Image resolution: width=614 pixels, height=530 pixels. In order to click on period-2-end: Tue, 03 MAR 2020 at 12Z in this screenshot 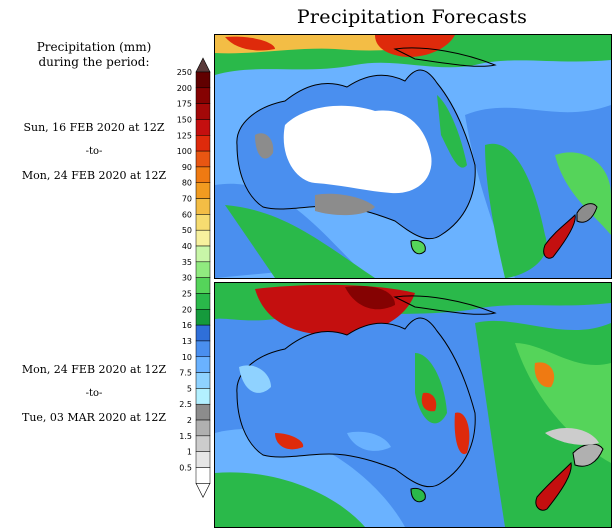, I will do `click(93, 417)`.